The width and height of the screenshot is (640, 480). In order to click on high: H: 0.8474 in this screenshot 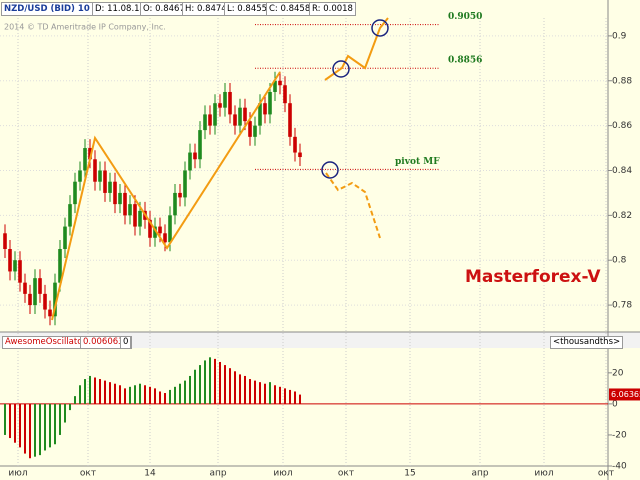, I will do `click(206, 9)`.